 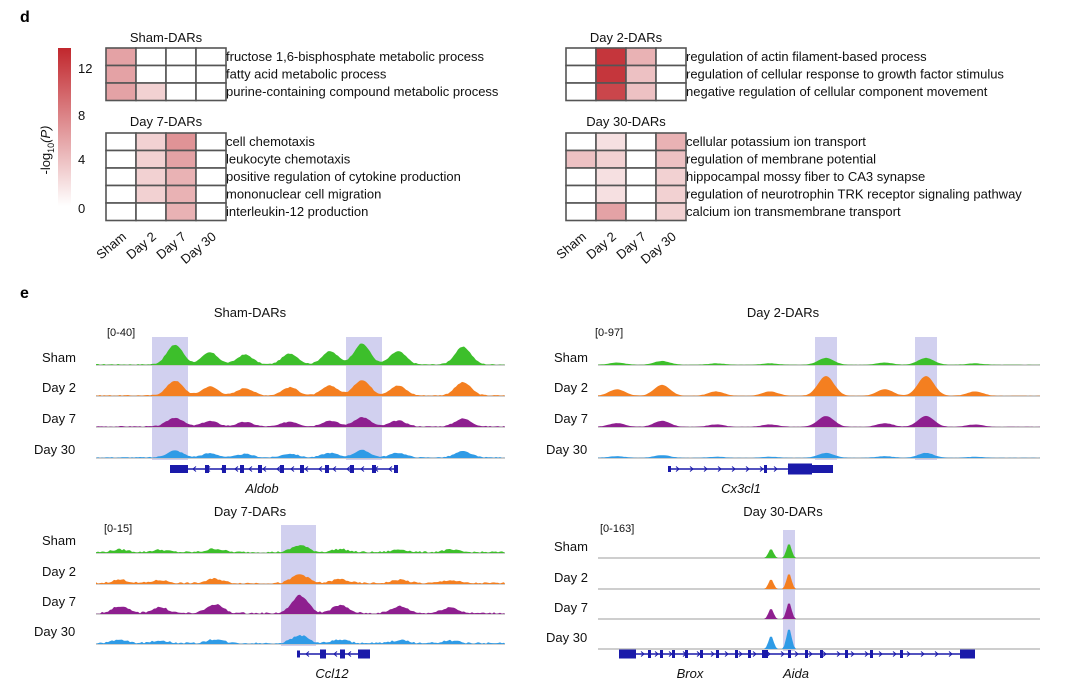 What do you see at coordinates (571, 245) in the screenshot?
I see `column-label-sham: Sham` at bounding box center [571, 245].